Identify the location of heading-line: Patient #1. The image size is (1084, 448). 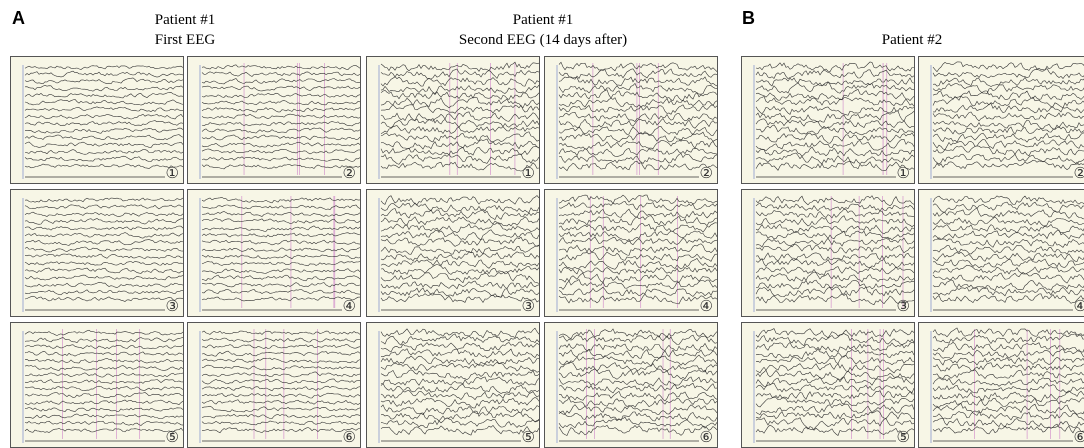
(543, 20).